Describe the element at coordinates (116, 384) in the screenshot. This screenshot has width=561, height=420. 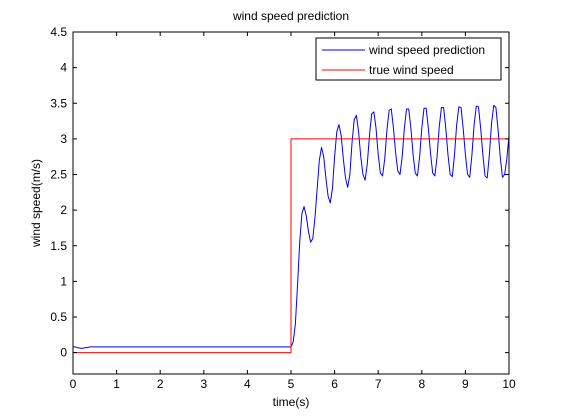
I see `x-tick-label: 1` at that location.